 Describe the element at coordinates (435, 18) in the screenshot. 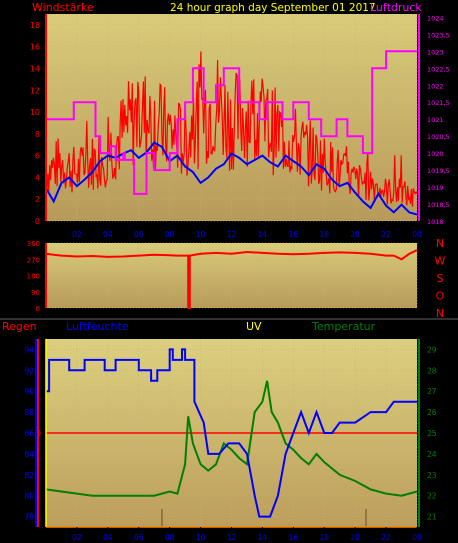

I see `pressure-y-tick-label: 1024` at that location.